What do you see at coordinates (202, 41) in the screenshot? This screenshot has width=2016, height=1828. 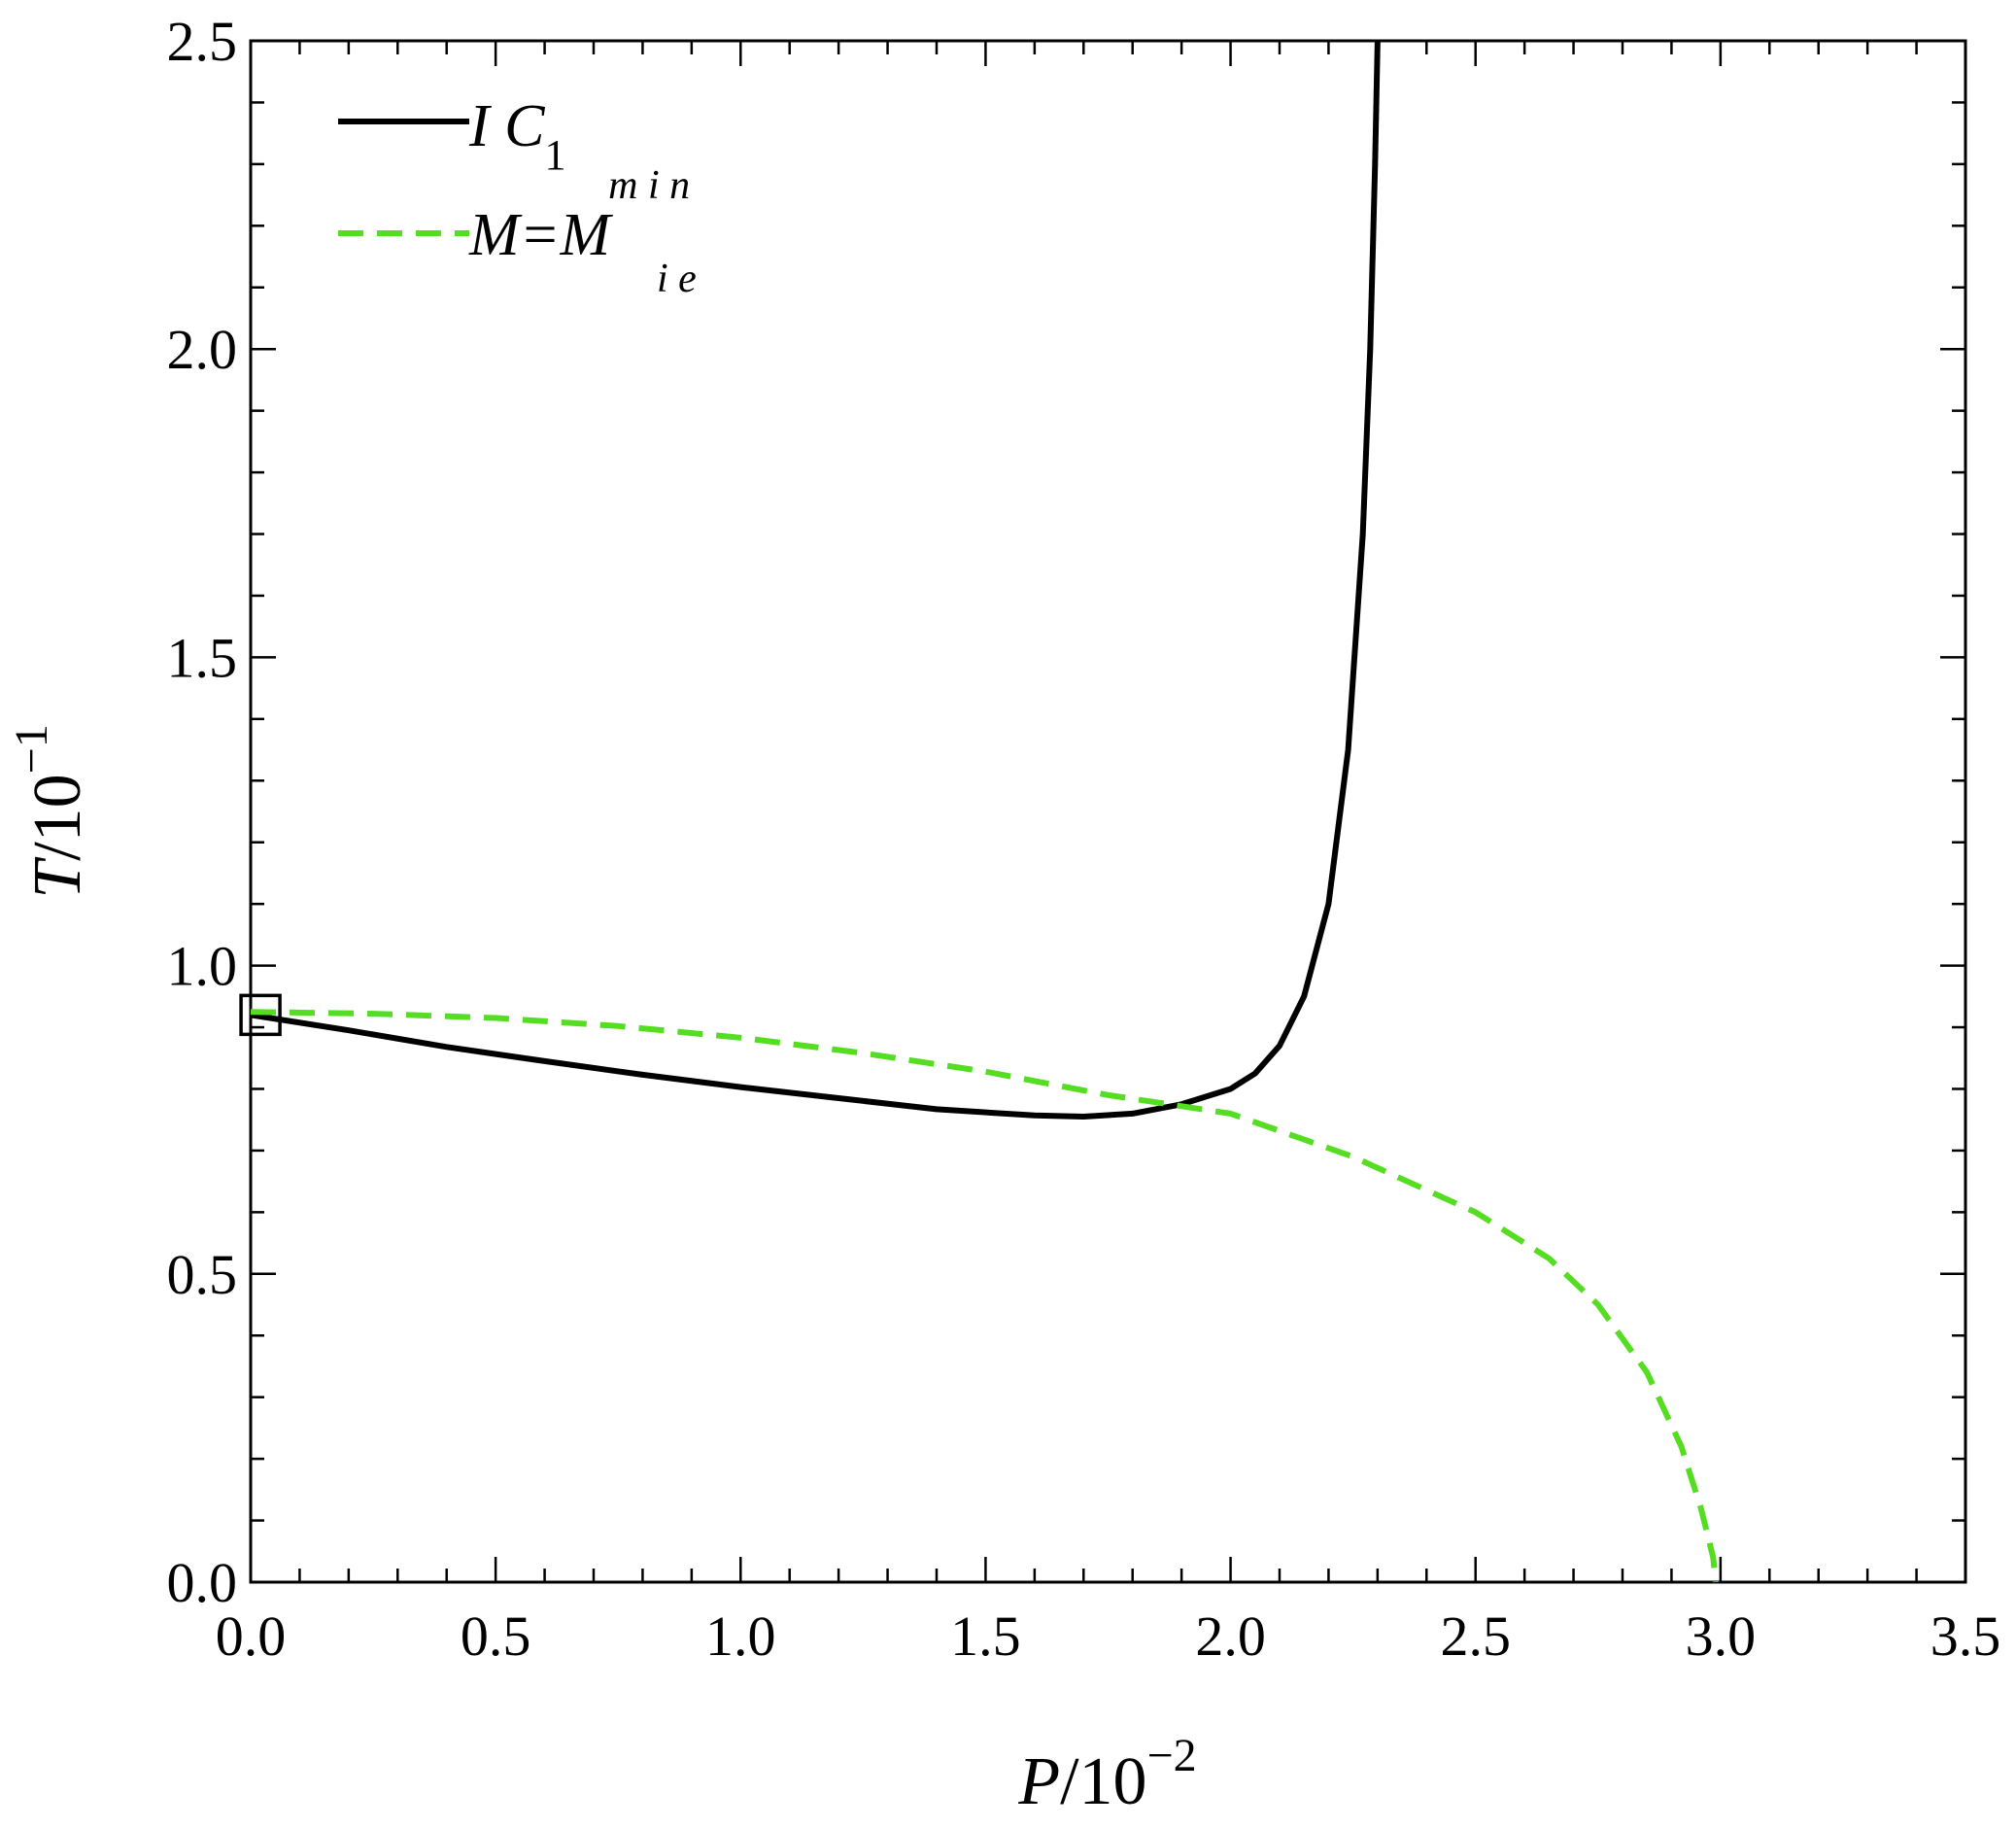 I see `y-tick-label: 2.5` at bounding box center [202, 41].